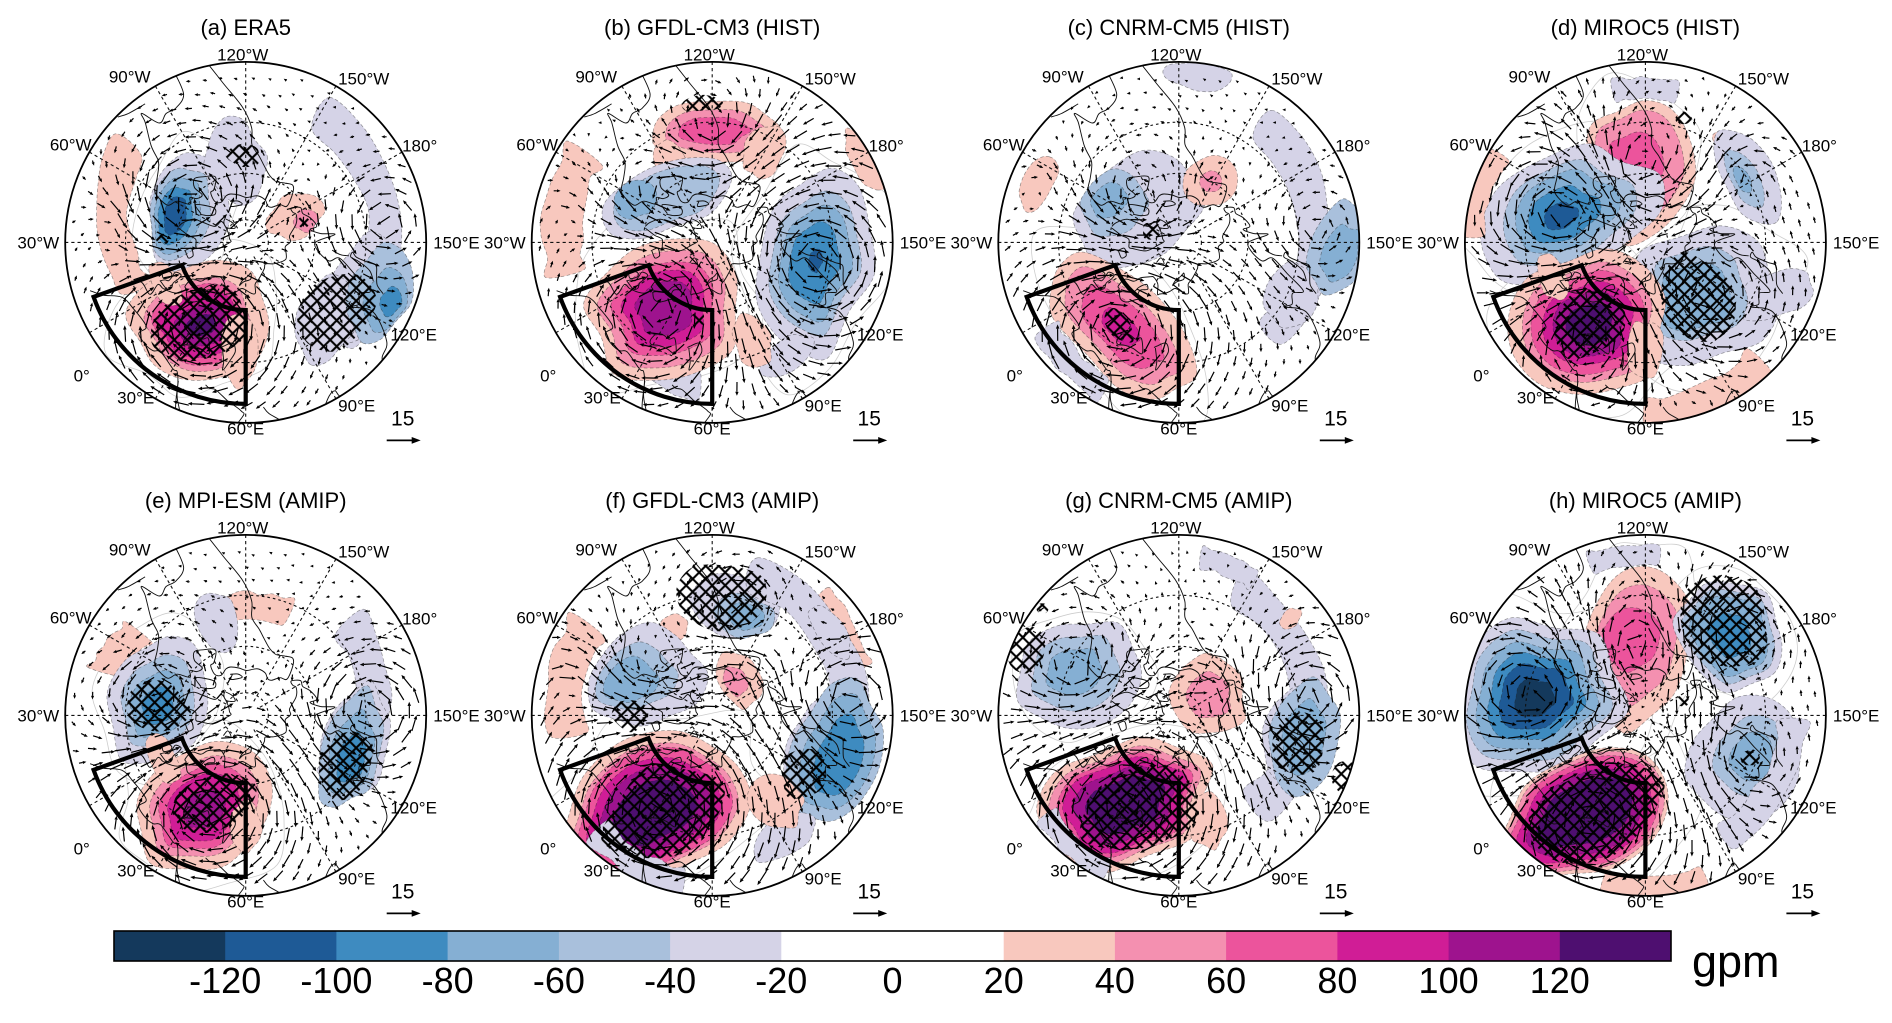 The width and height of the screenshot is (1892, 1023). What do you see at coordinates (892, 980) in the screenshot?
I see `svg-text: 0` at bounding box center [892, 980].